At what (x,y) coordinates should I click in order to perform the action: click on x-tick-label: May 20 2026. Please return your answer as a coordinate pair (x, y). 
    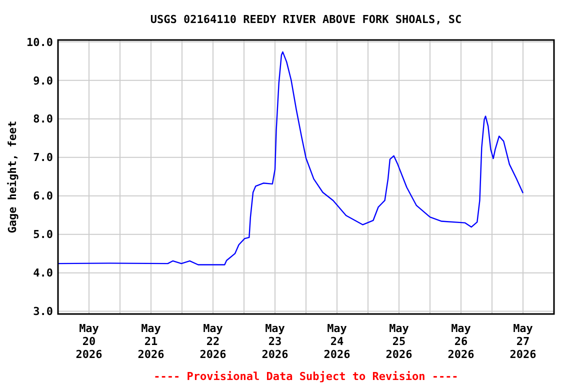
    Looking at the image, I should click on (89, 341).